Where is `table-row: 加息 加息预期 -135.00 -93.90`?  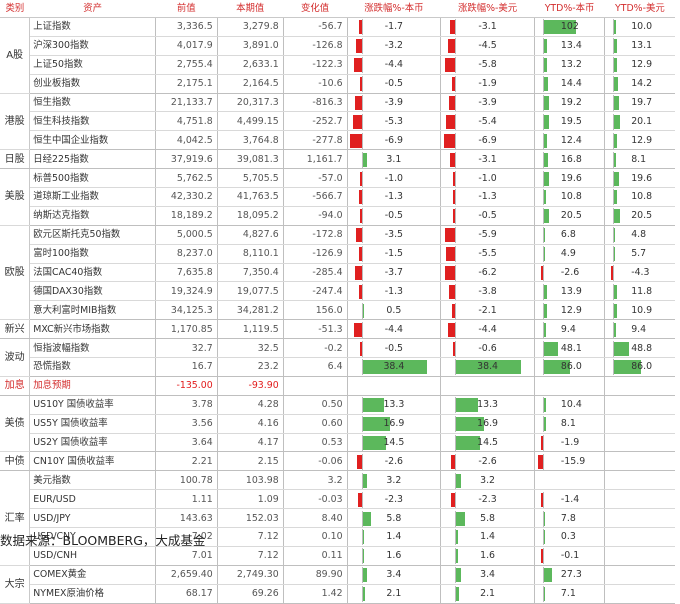 table-row: 加息 加息预期 -135.00 -93.90 is located at coordinates (337, 386).